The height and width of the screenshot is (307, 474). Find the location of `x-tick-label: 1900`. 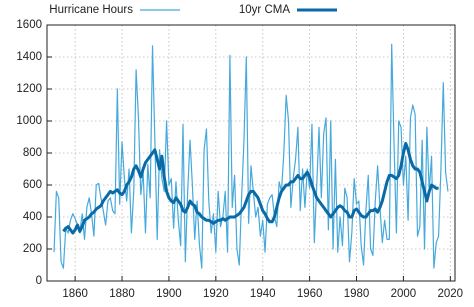

x-tick-label: 1900 is located at coordinates (169, 294).